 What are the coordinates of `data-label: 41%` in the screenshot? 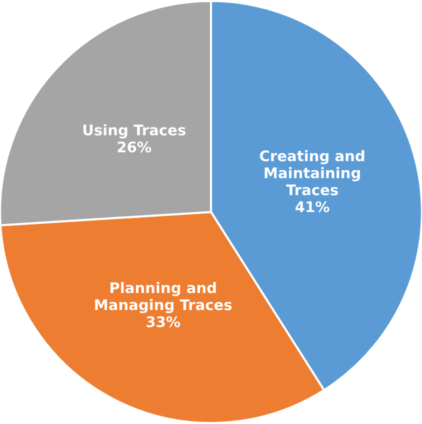 It's located at (313, 206).